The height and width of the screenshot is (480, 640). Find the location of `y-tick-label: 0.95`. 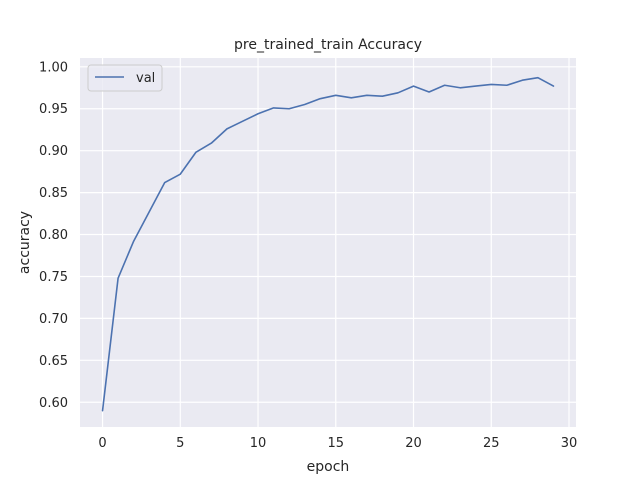

y-tick-label: 0.95 is located at coordinates (53, 109).